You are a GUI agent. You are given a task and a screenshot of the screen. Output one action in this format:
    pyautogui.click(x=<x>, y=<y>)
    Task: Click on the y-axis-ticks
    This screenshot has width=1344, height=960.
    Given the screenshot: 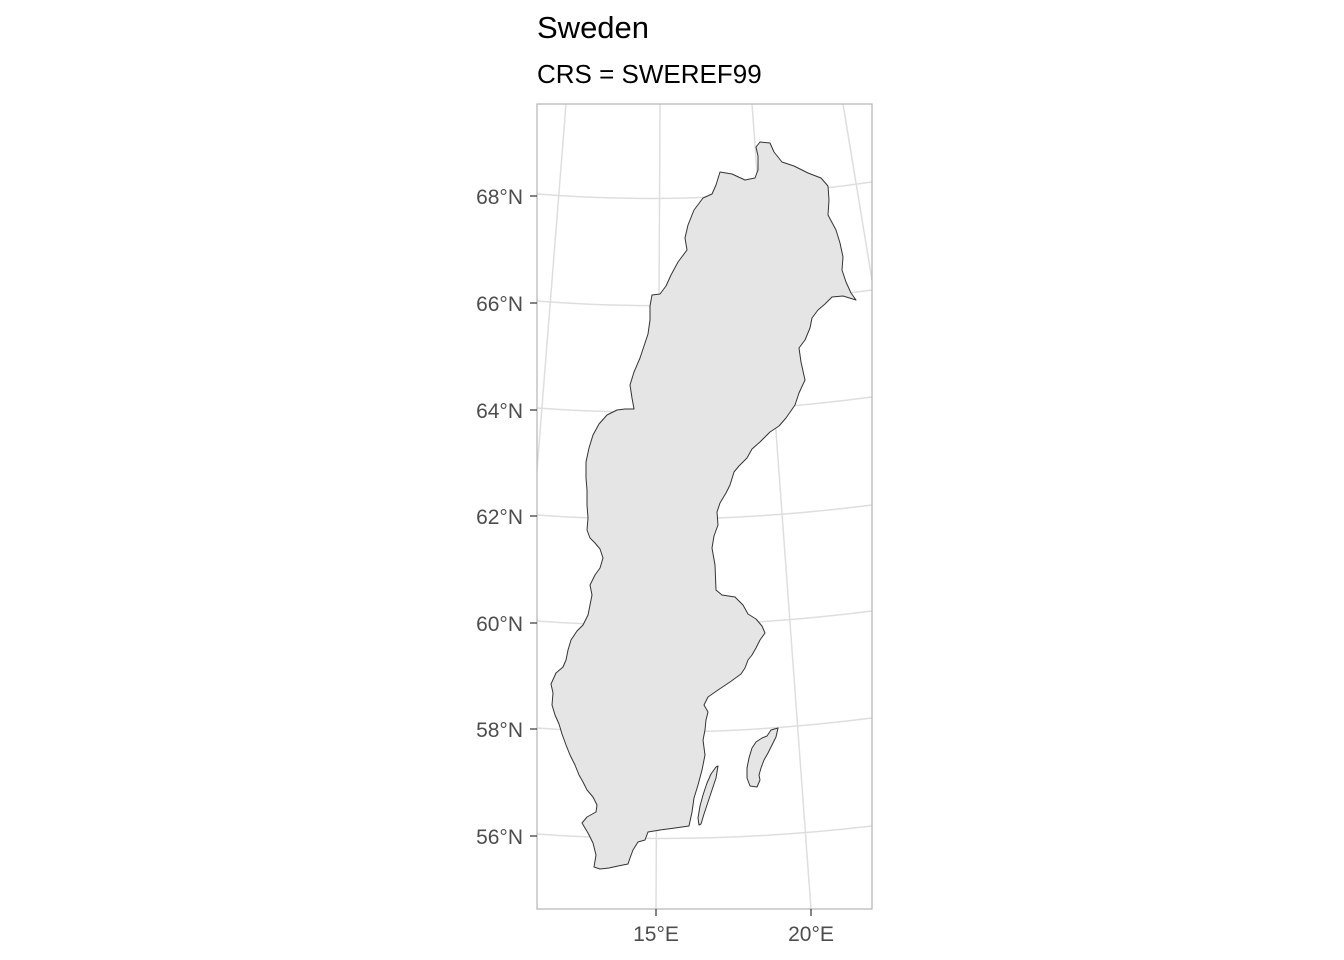 What is the action you would take?
    pyautogui.click(x=533, y=516)
    